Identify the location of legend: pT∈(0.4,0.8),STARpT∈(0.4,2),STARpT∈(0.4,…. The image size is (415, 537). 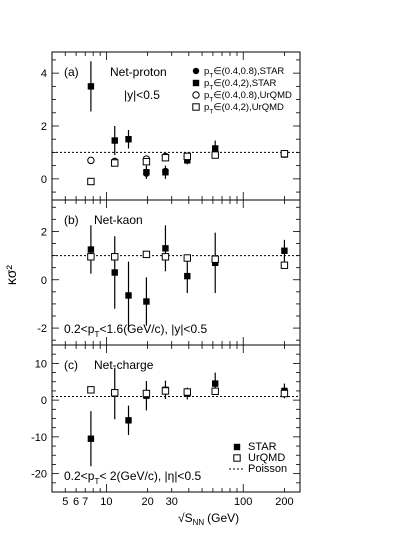
(242, 90).